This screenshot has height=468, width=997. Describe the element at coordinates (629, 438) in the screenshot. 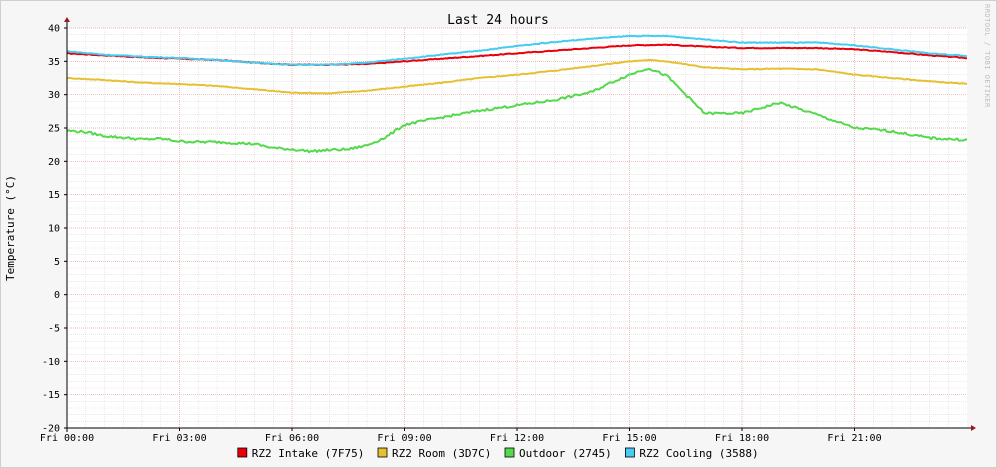

I see `x-tick-label: Fri 15:00` at that location.